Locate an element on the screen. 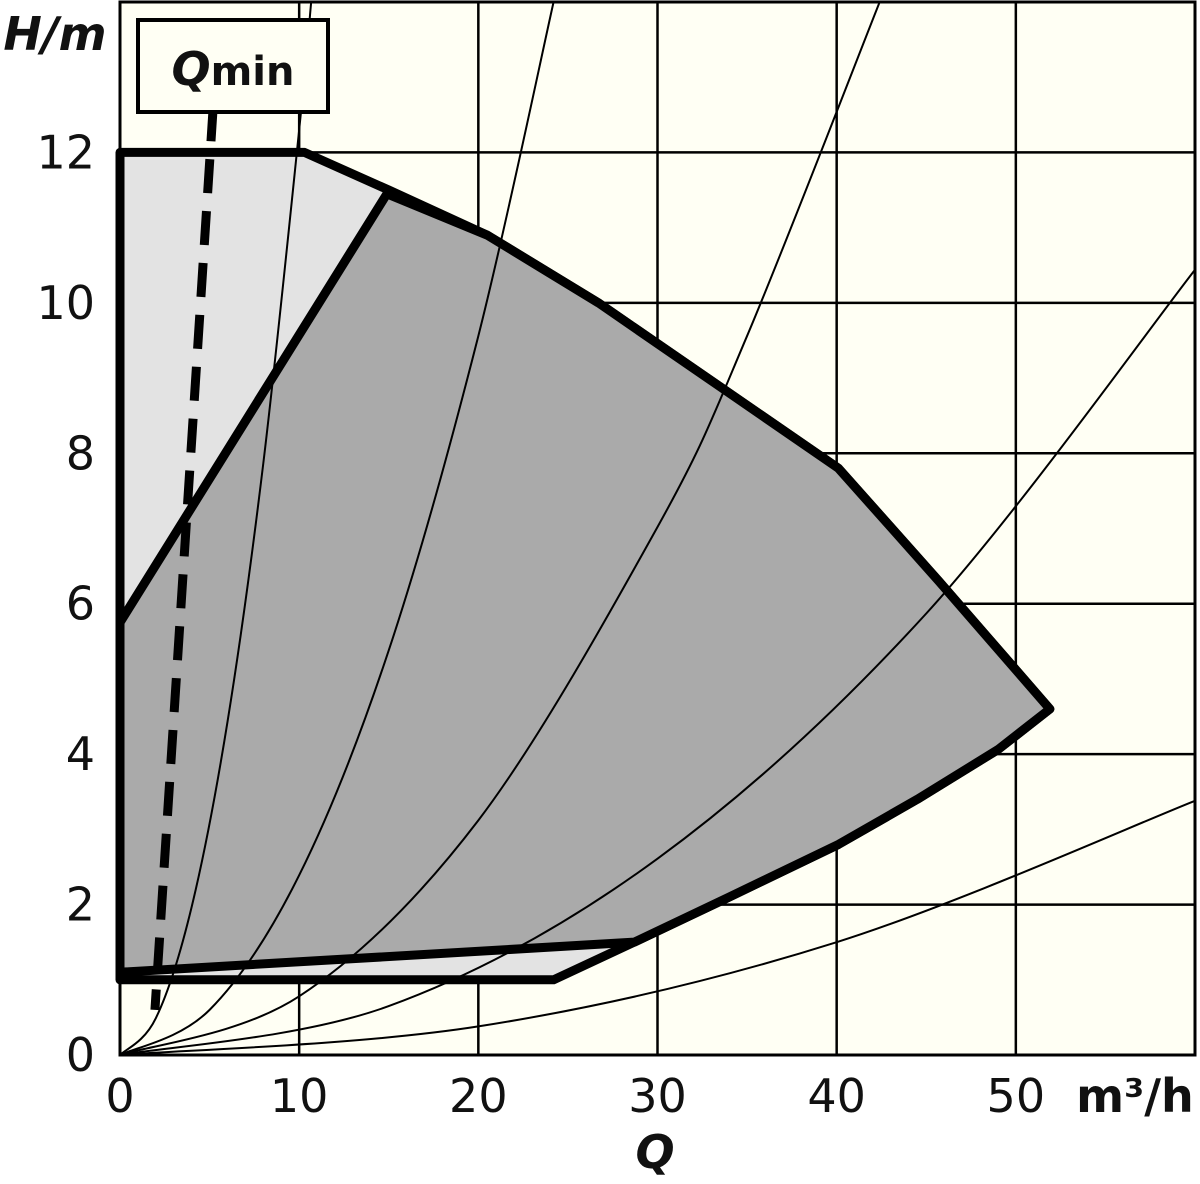  y-tick-label: 10 is located at coordinates (65, 303).